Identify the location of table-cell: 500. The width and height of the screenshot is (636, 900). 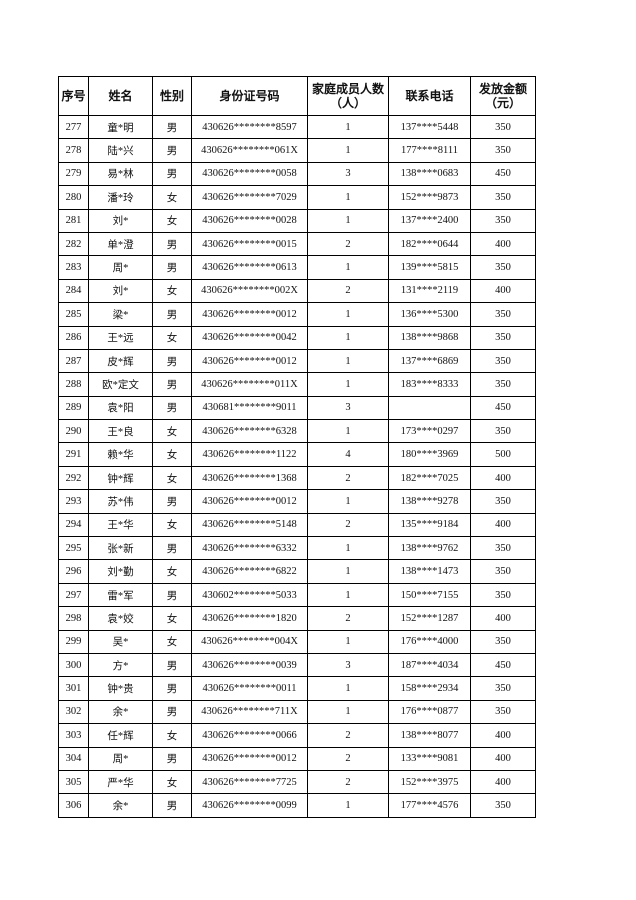
(503, 454).